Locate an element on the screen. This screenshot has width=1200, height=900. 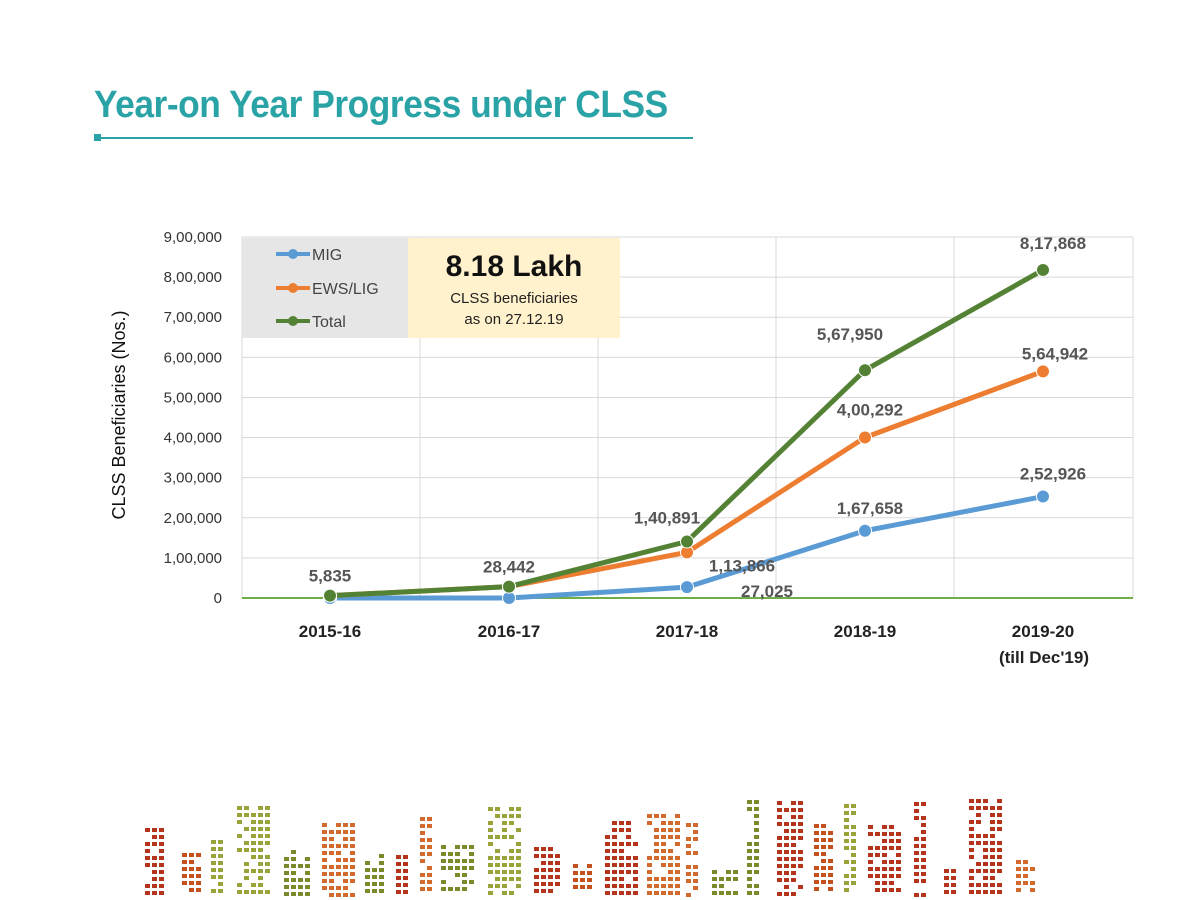
data-label-mig: 1,67,658 is located at coordinates (870, 508).